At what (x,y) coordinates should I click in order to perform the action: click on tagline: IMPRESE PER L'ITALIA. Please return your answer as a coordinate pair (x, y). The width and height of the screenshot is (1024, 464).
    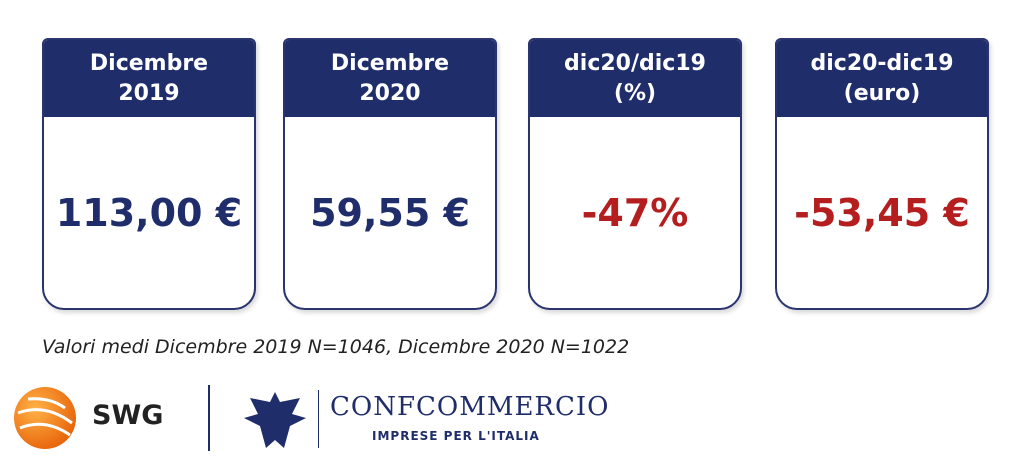
    Looking at the image, I should click on (456, 436).